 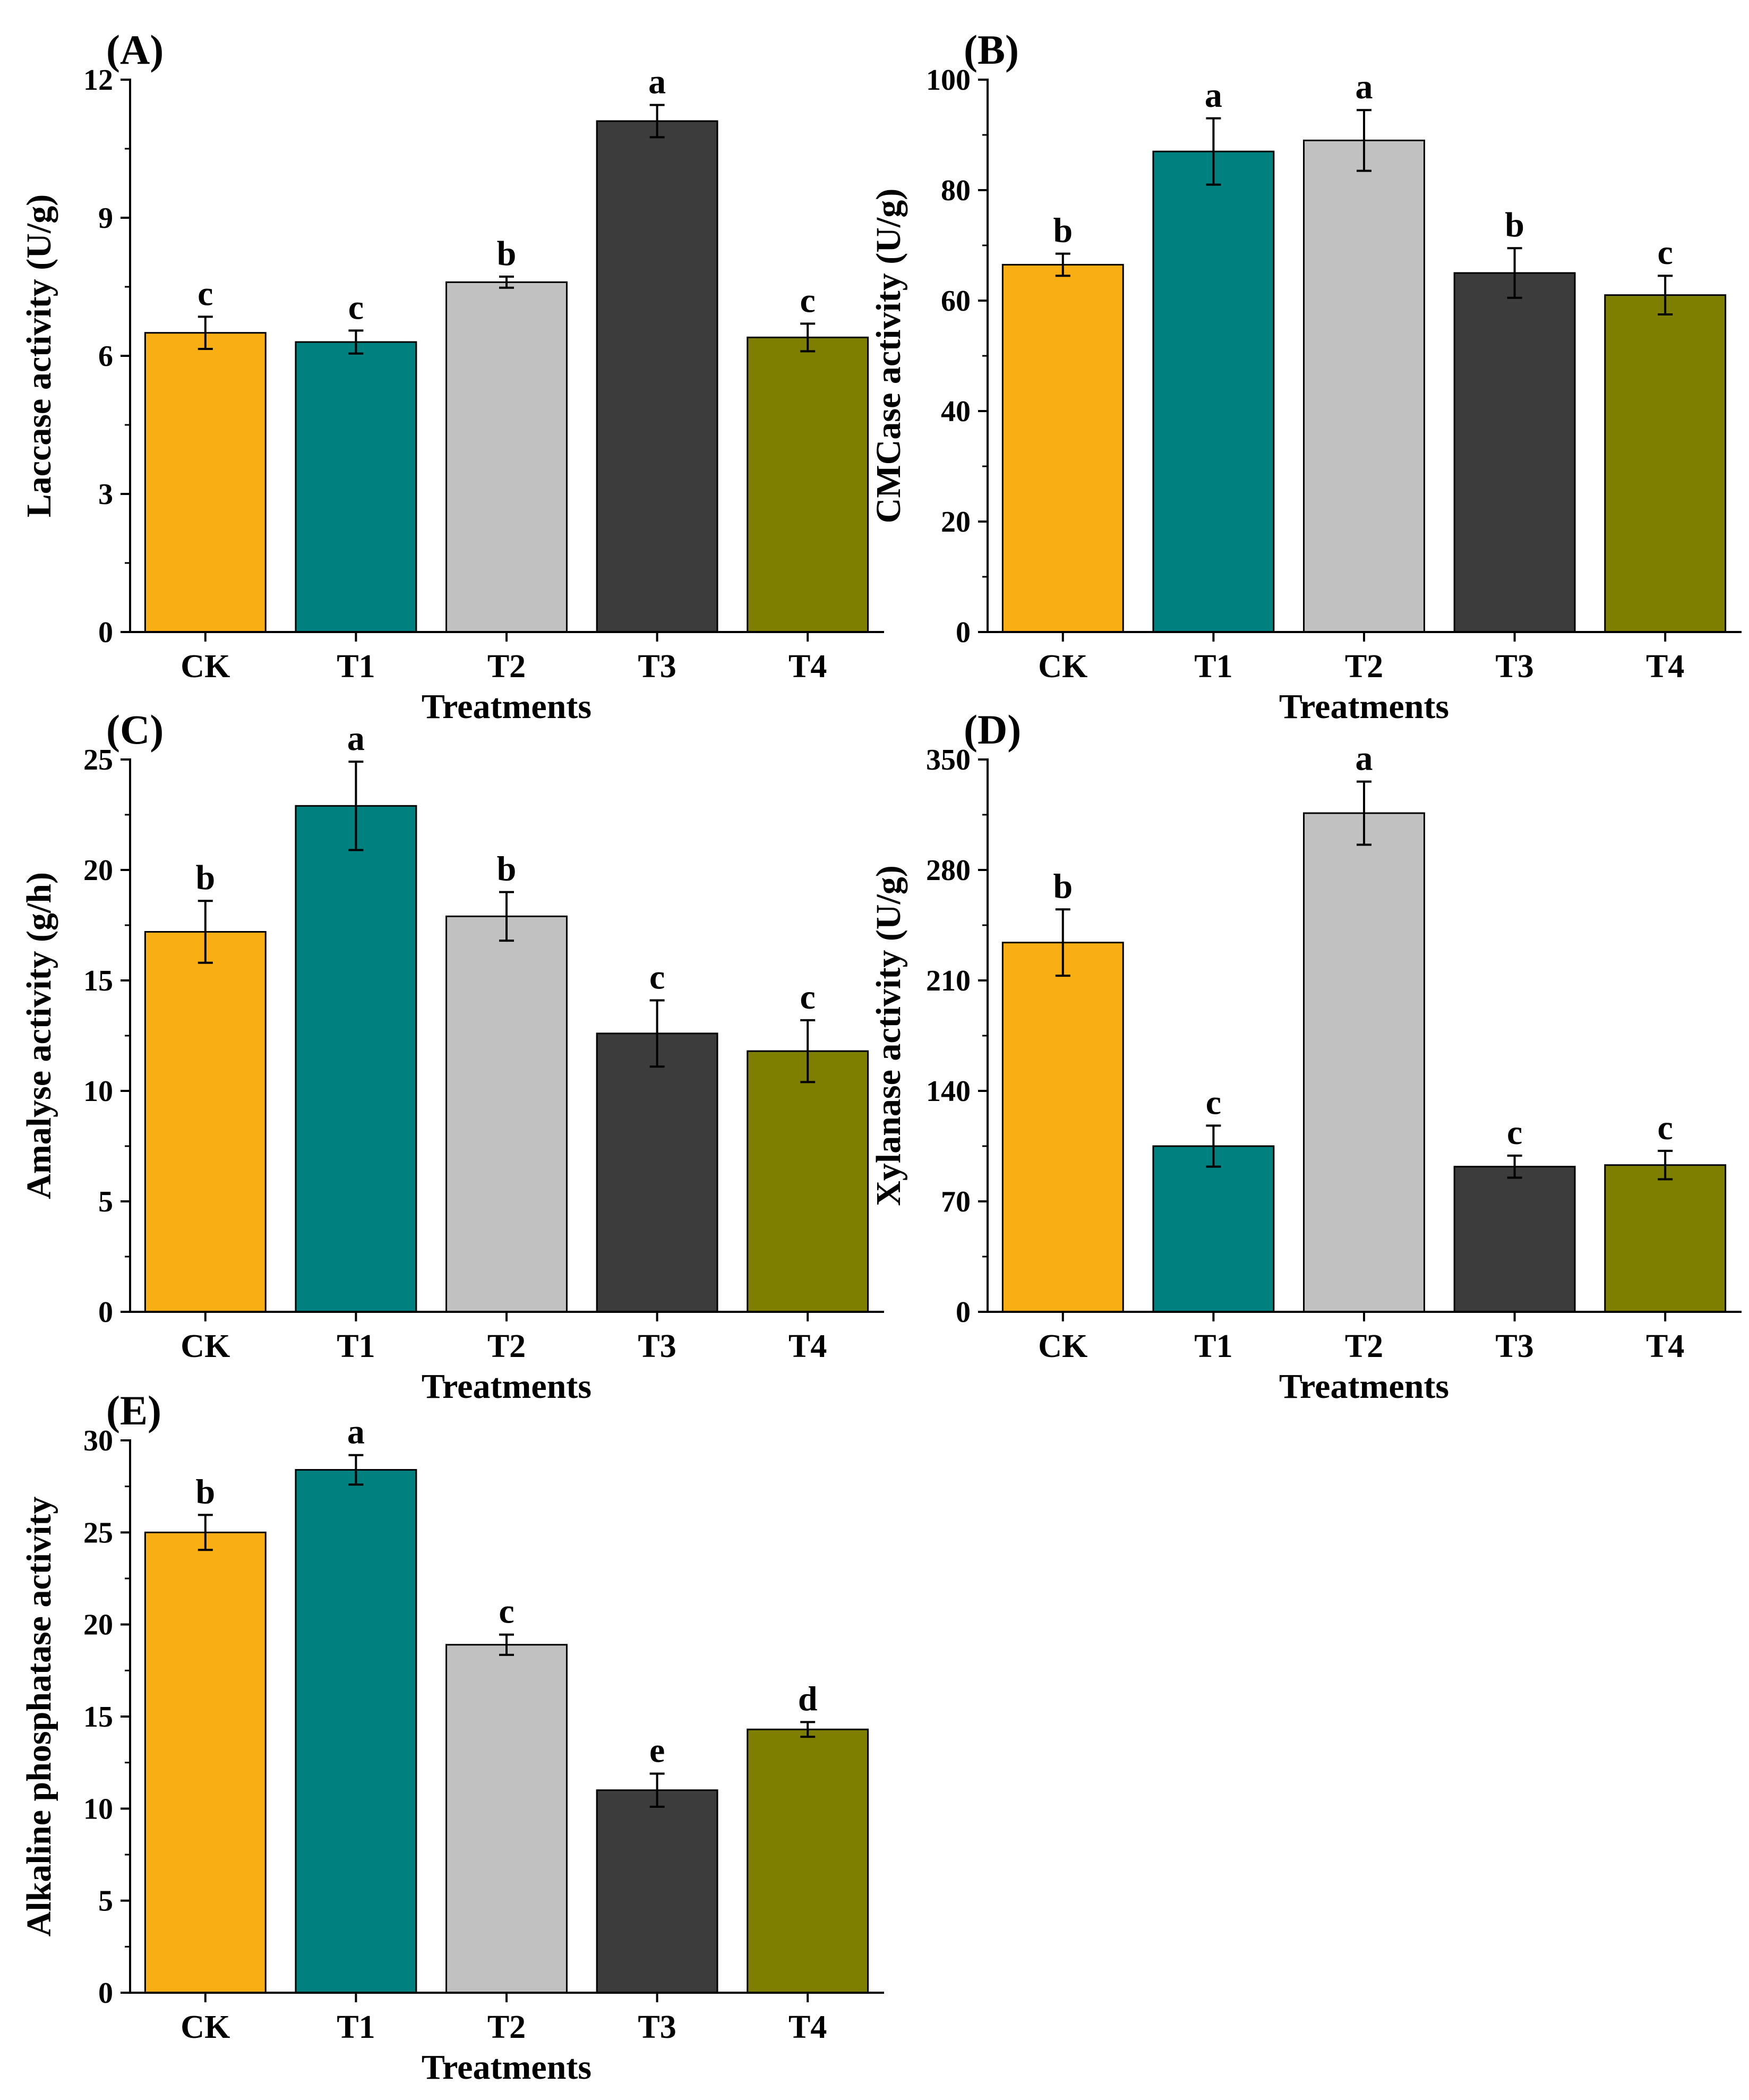 What do you see at coordinates (105, 218) in the screenshot?
I see `y-tick-label: 9` at bounding box center [105, 218].